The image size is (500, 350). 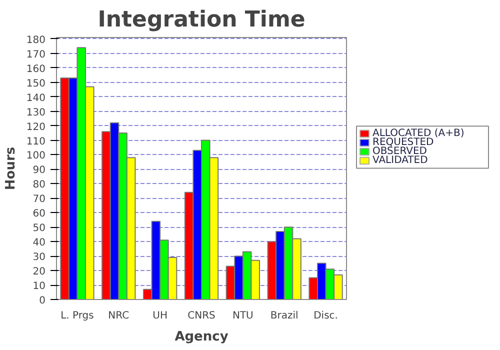 I want to click on y-tick-label: 30, so click(x=39, y=258).